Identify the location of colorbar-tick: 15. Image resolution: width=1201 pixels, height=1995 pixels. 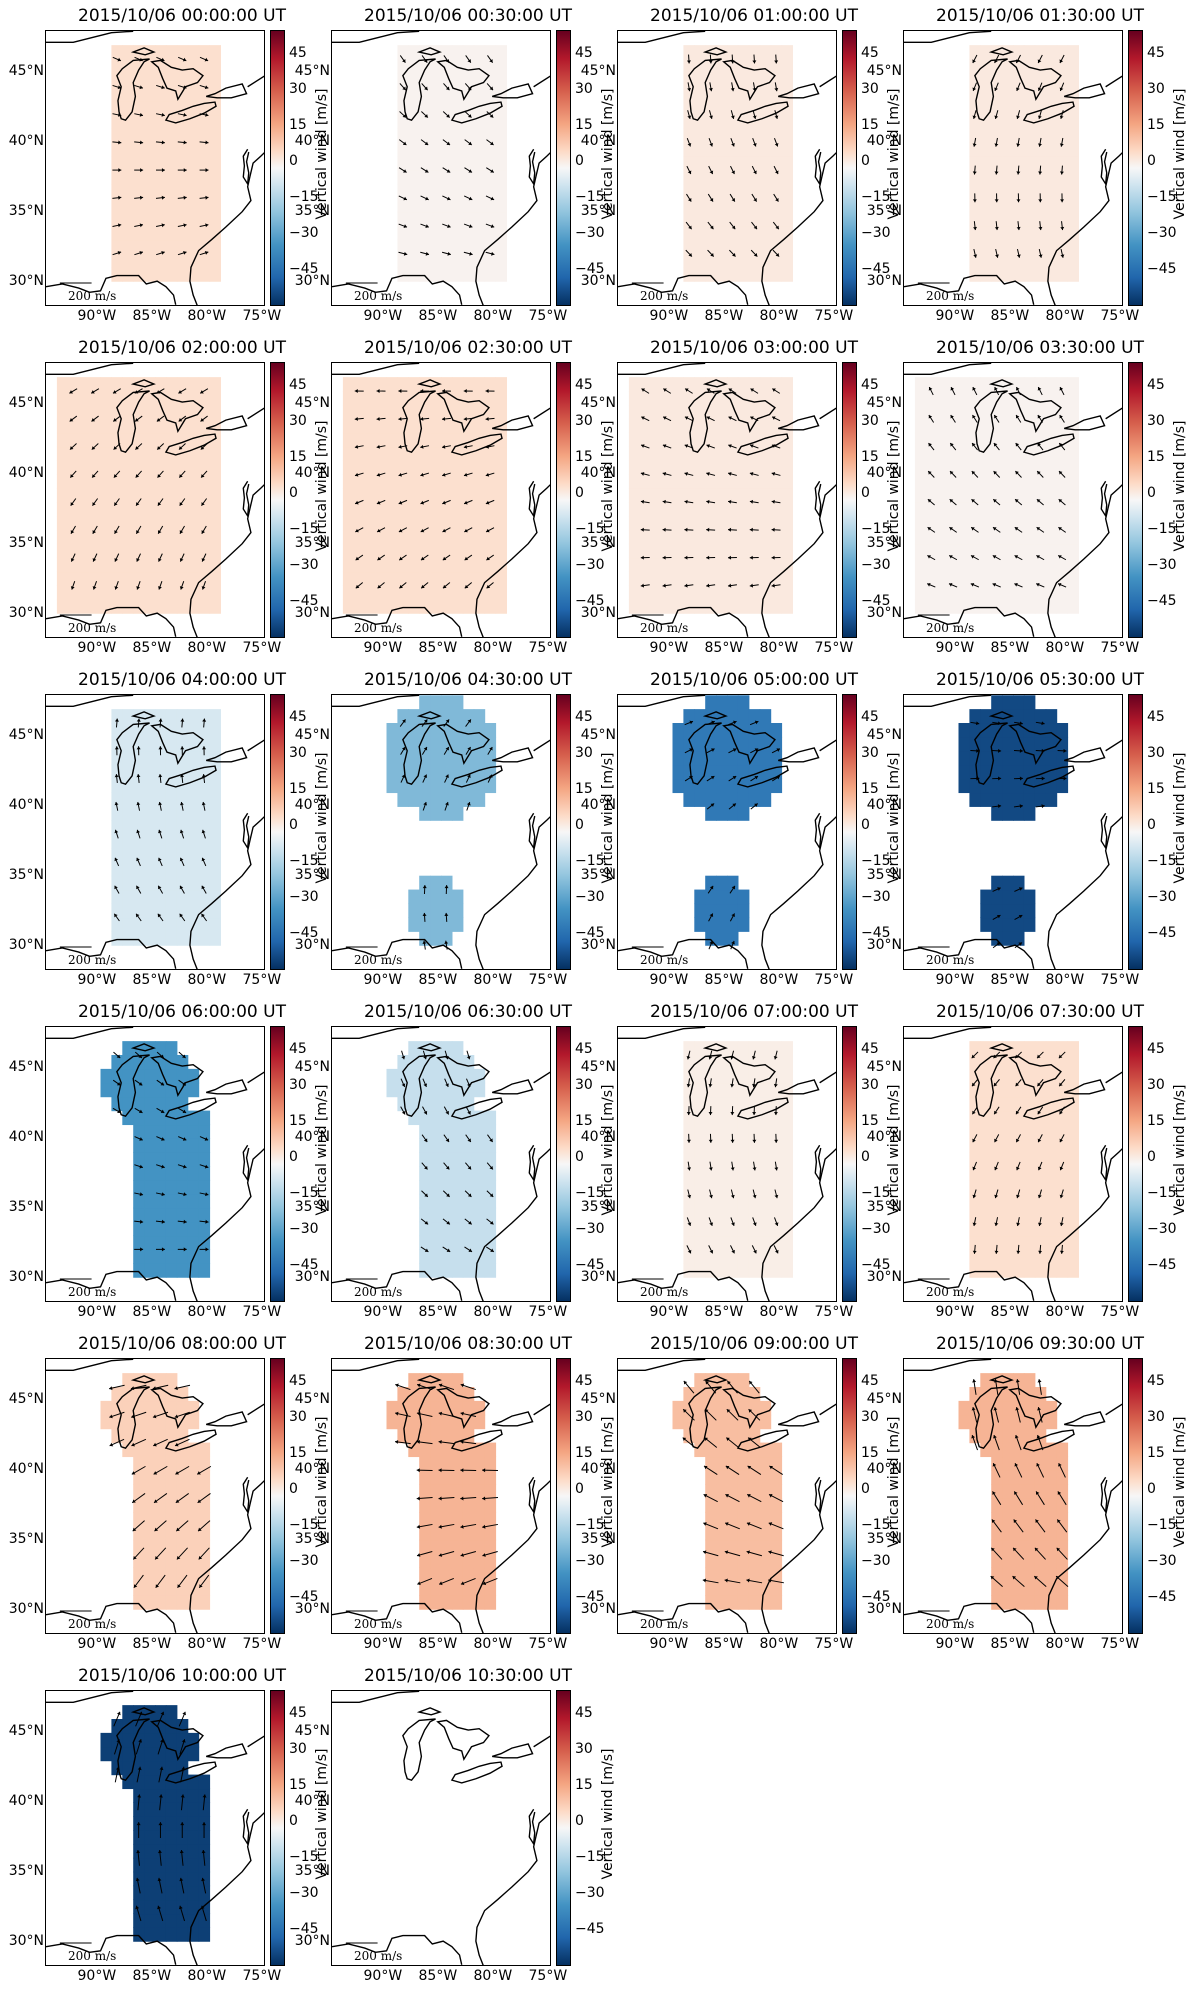
(870, 125).